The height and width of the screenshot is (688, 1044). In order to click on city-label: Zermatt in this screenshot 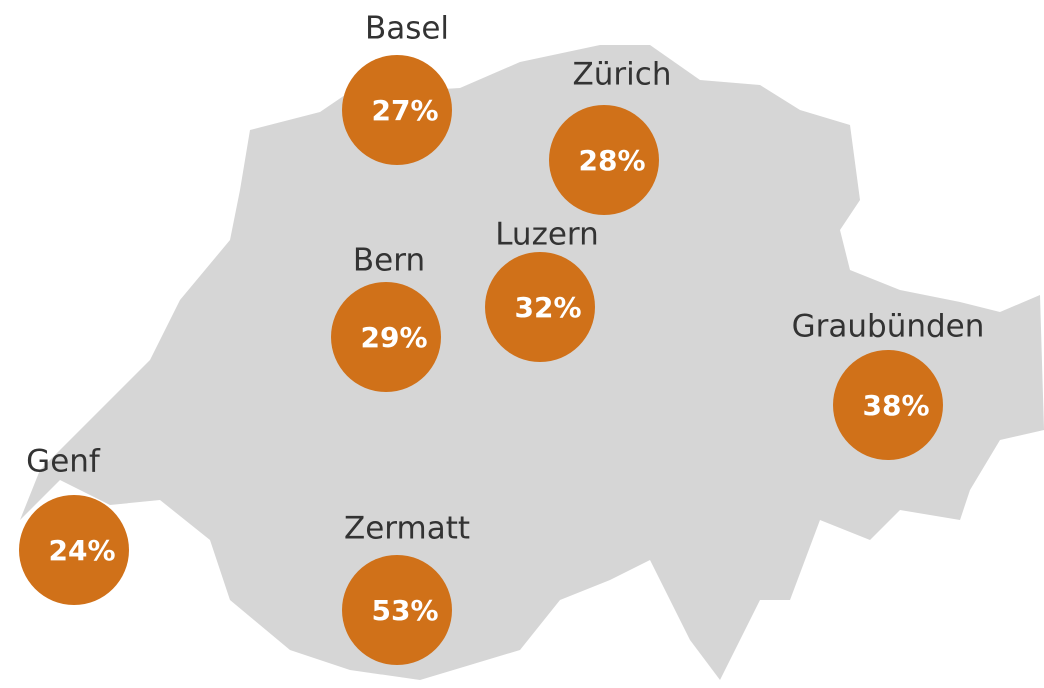, I will do `click(407, 529)`.